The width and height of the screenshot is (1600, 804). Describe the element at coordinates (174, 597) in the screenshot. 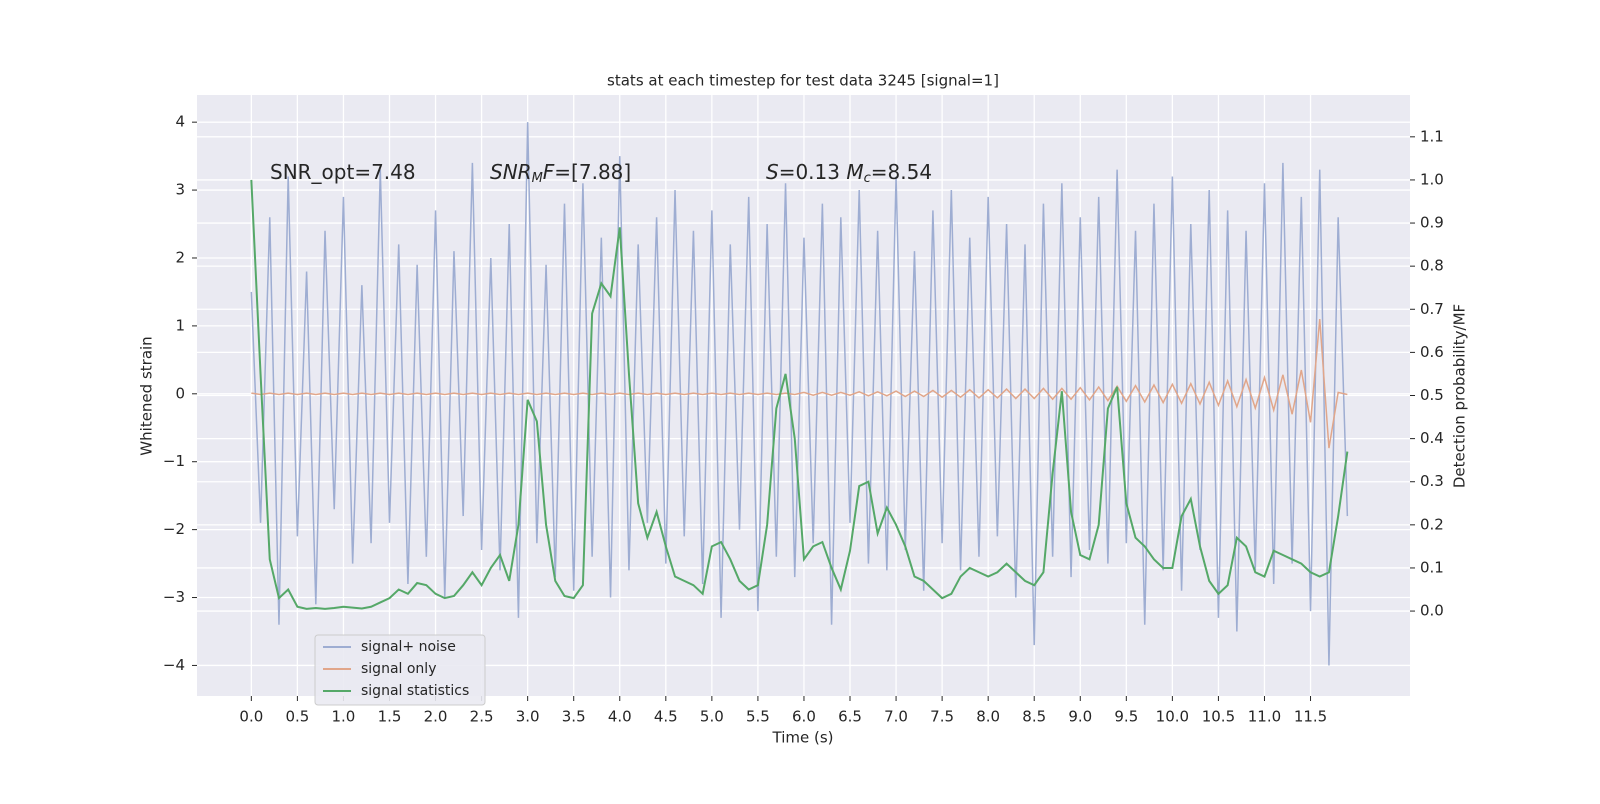

I see `y-tick-label: −3` at that location.